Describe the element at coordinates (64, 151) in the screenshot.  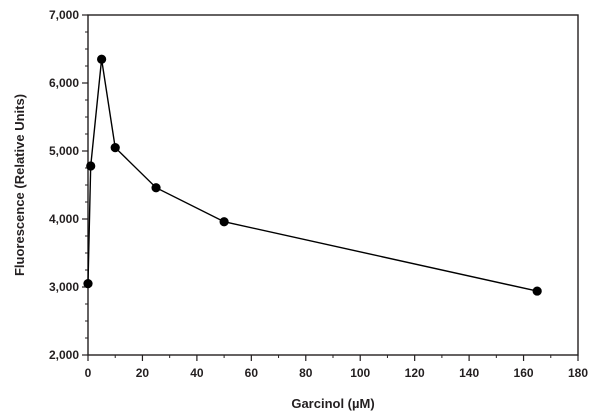
I see `y-tick-label: 5,000` at that location.